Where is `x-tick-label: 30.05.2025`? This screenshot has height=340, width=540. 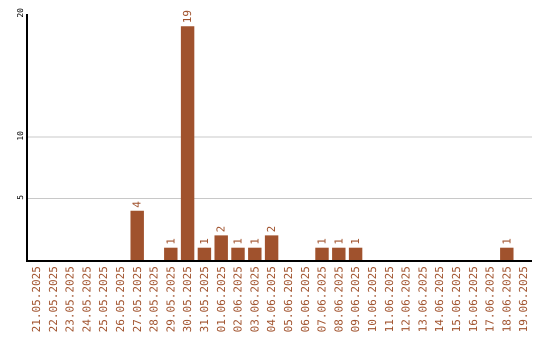
x-tick-label: 30.05.2025 is located at coordinates (187, 299).